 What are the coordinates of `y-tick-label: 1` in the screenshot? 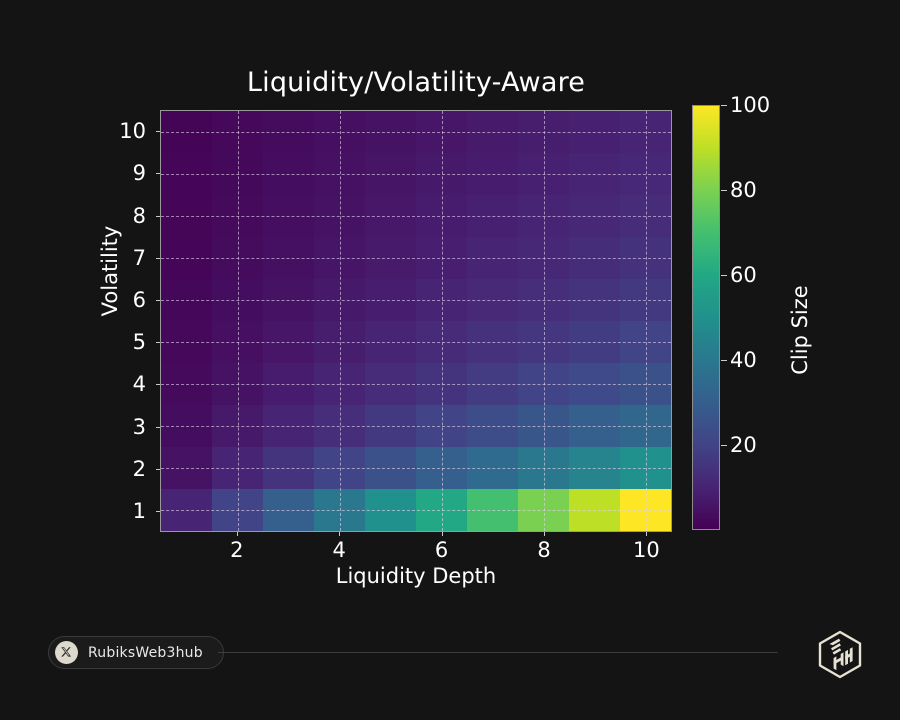 It's located at (139, 510).